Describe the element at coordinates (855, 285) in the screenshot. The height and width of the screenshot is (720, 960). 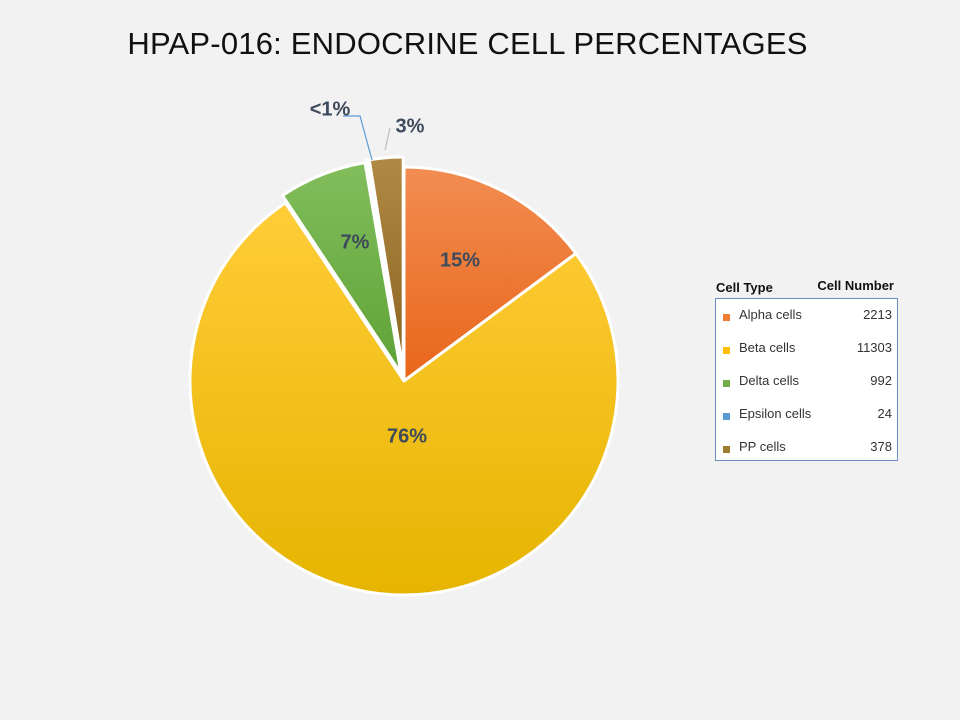
I see `legend-header-cell-number: Cell Number` at that location.